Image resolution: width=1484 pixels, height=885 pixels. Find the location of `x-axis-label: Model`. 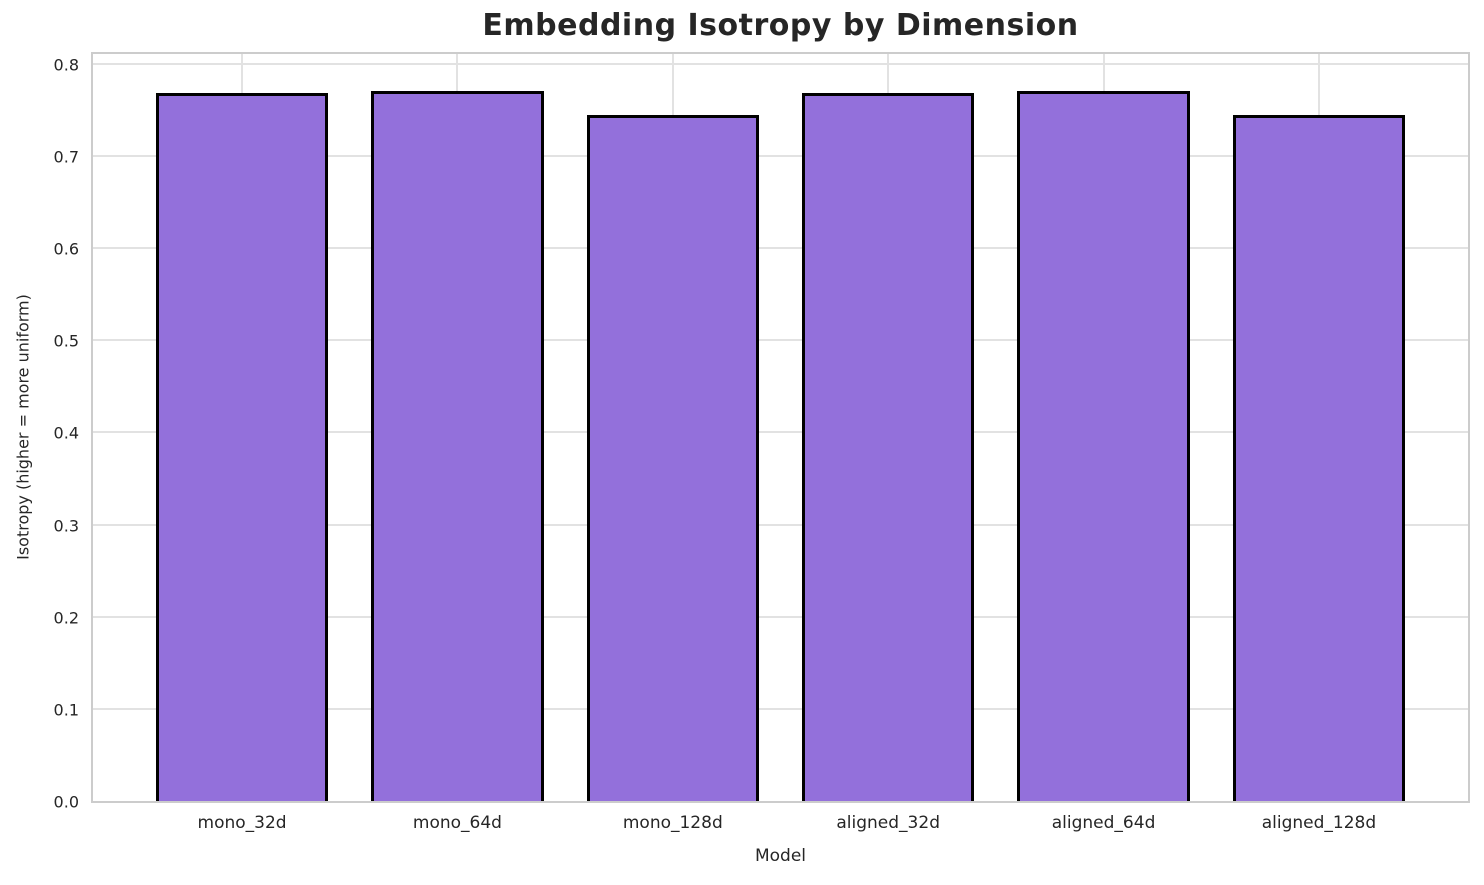

x-axis-label: Model is located at coordinates (780, 856).